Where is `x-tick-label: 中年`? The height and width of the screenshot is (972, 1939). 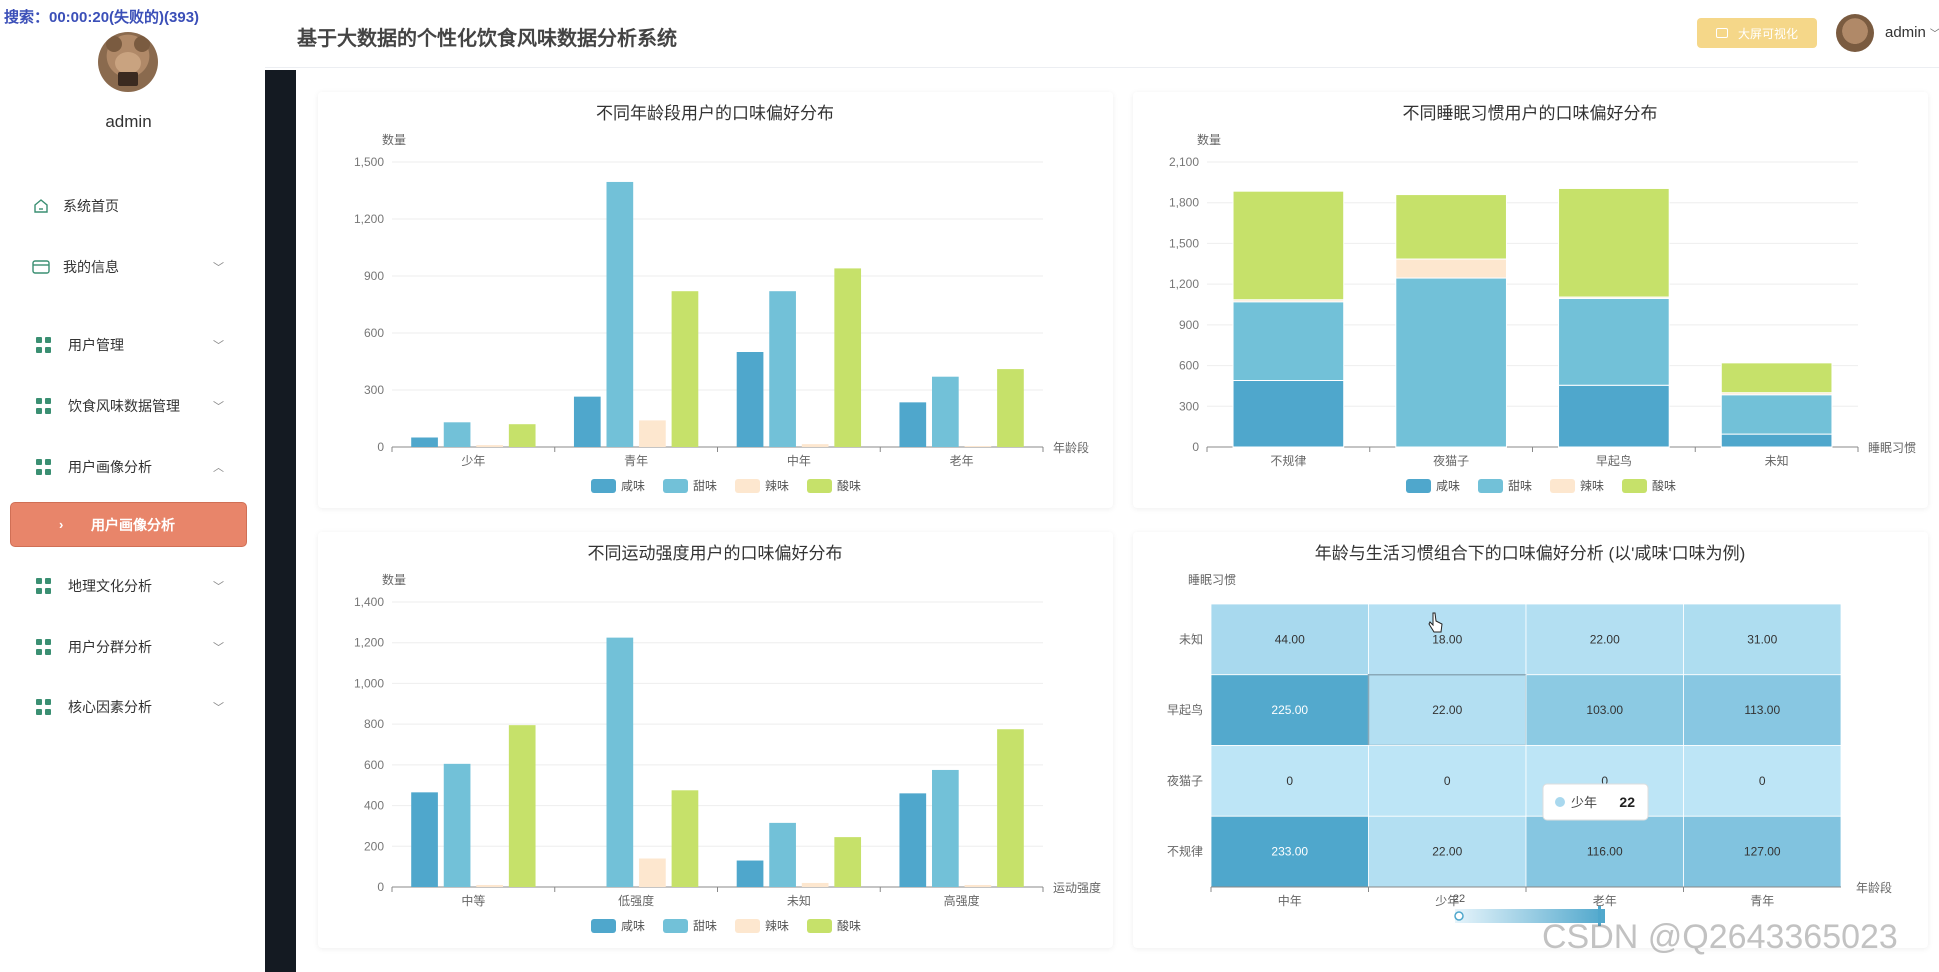 x-tick-label: 中年 is located at coordinates (1290, 900).